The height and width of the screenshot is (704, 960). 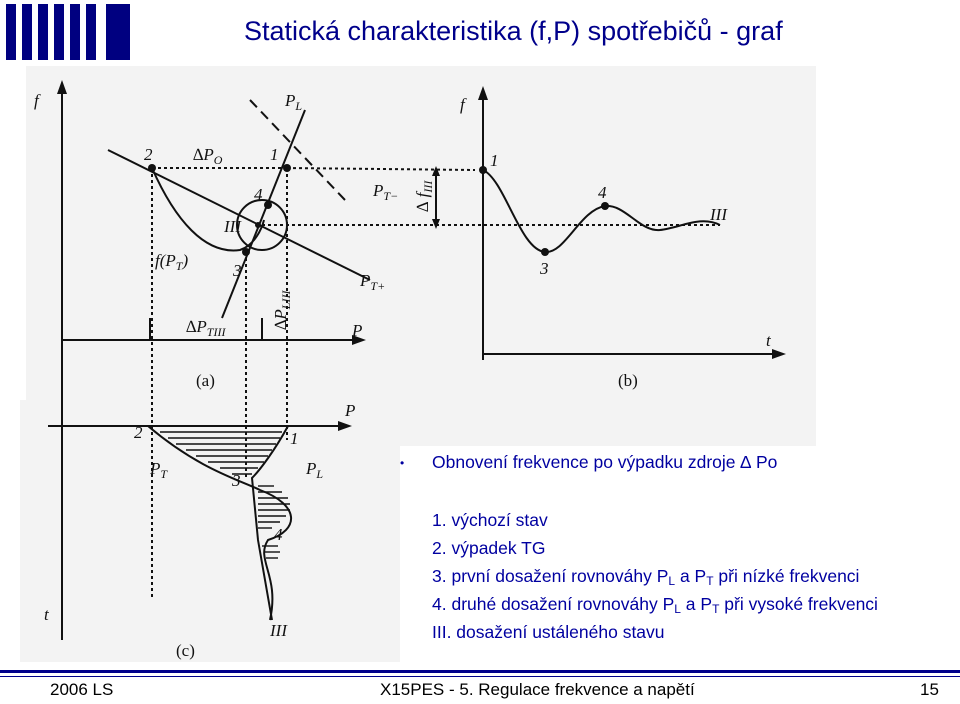 I want to click on pl-curve-c, so click(x=269, y=523).